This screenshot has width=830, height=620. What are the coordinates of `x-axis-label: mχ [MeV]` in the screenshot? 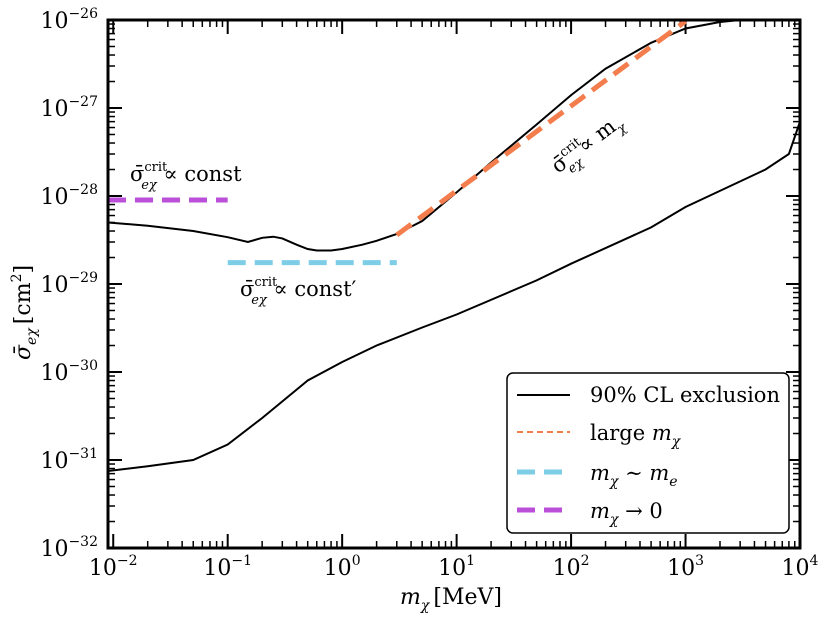 It's located at (451, 599).